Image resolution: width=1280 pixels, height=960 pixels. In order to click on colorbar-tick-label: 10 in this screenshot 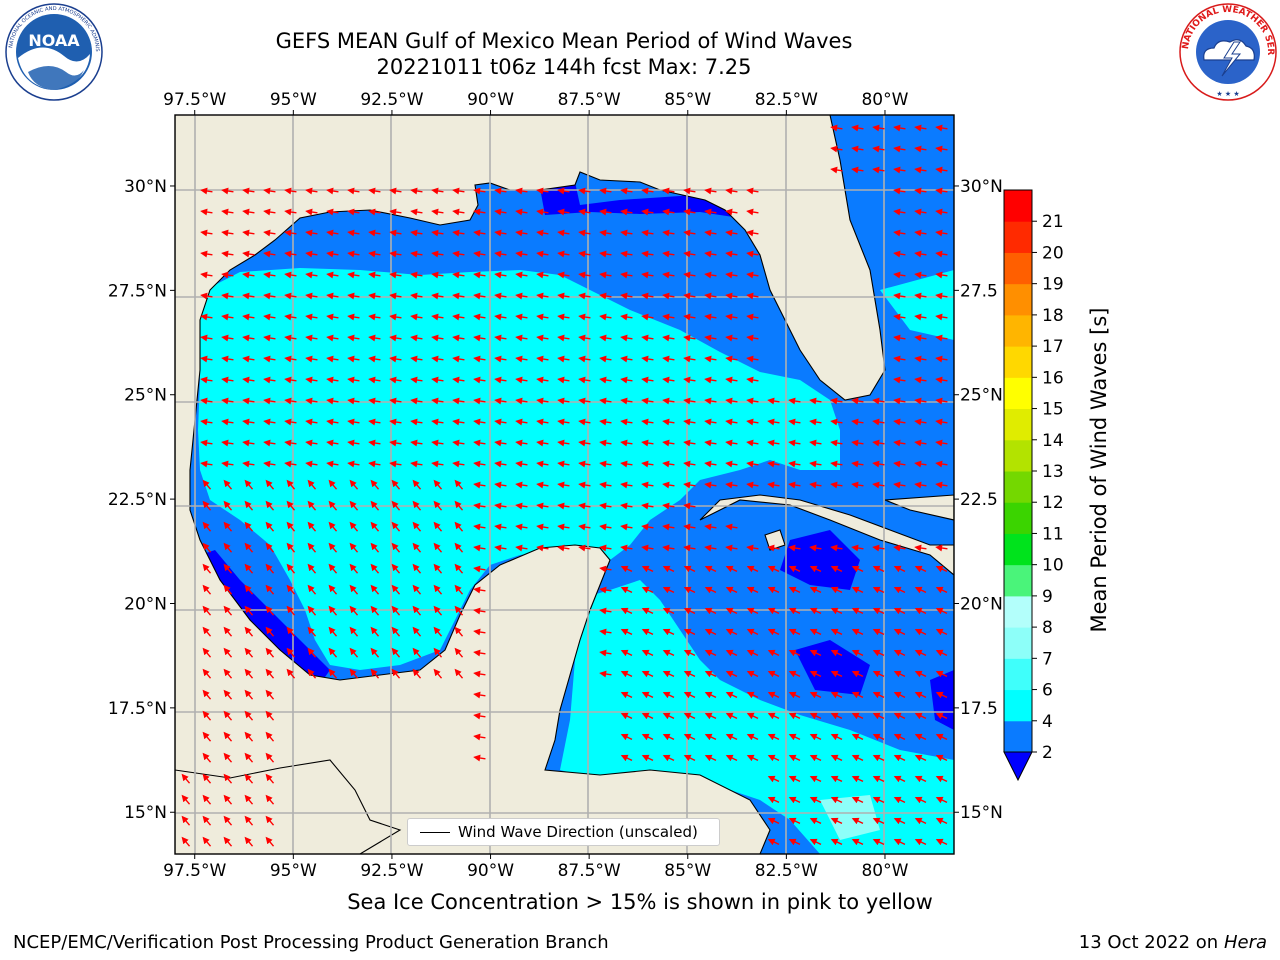, I will do `click(1053, 566)`.